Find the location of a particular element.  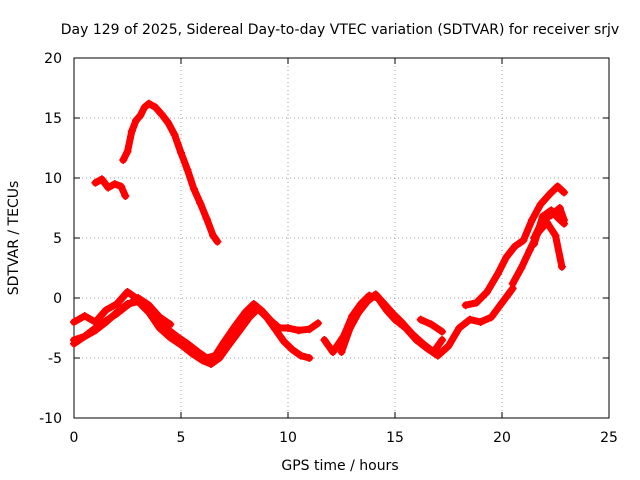

y-tick-label: 10 is located at coordinates (53, 179).